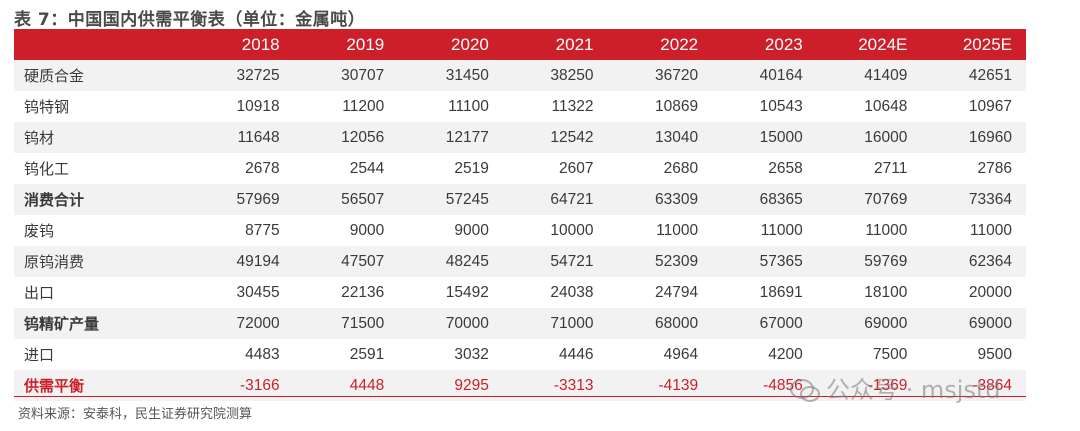  What do you see at coordinates (805, 391) in the screenshot?
I see `wechat-icon` at bounding box center [805, 391].